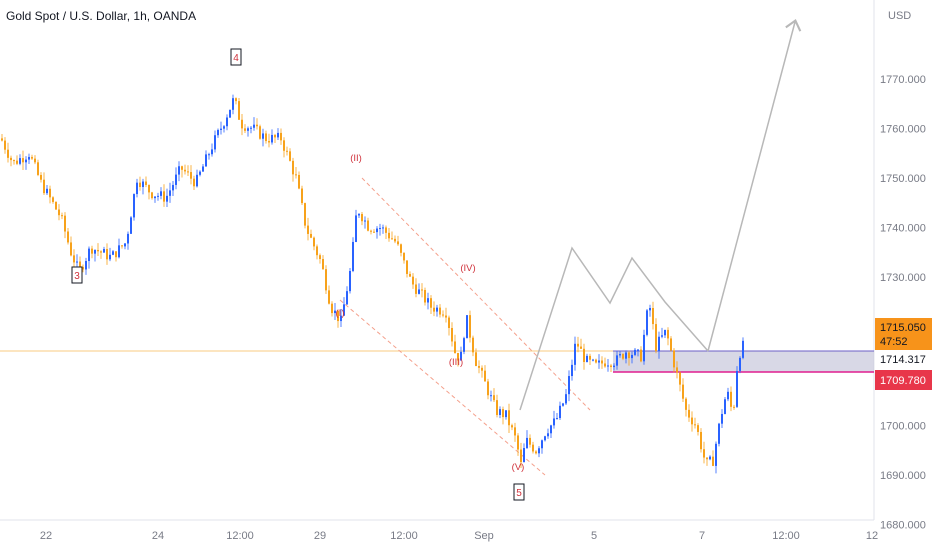 This screenshot has height=555, width=932. I want to click on symbol-title: Gold Spot / U.S. Dollar, 1h, OANDA, so click(101, 16).